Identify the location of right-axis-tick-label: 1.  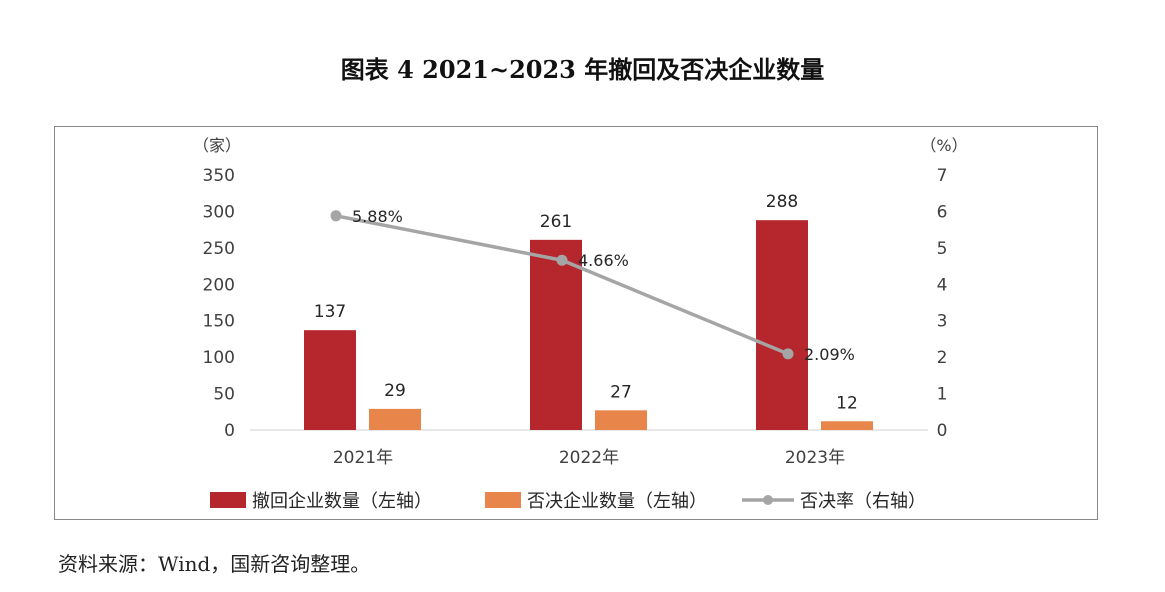
(942, 395).